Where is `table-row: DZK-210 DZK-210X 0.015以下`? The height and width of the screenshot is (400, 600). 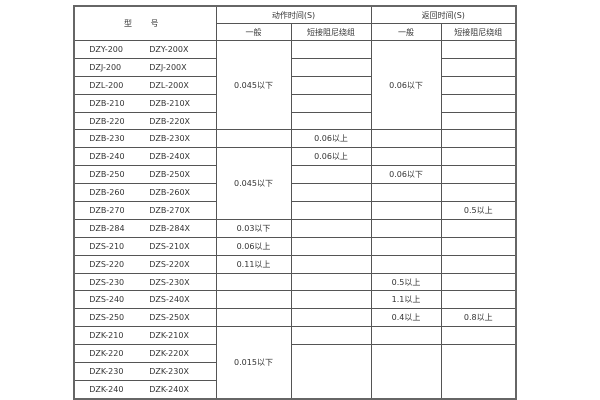 table-row: DZK-210 DZK-210X 0.015以下 is located at coordinates (295, 363).